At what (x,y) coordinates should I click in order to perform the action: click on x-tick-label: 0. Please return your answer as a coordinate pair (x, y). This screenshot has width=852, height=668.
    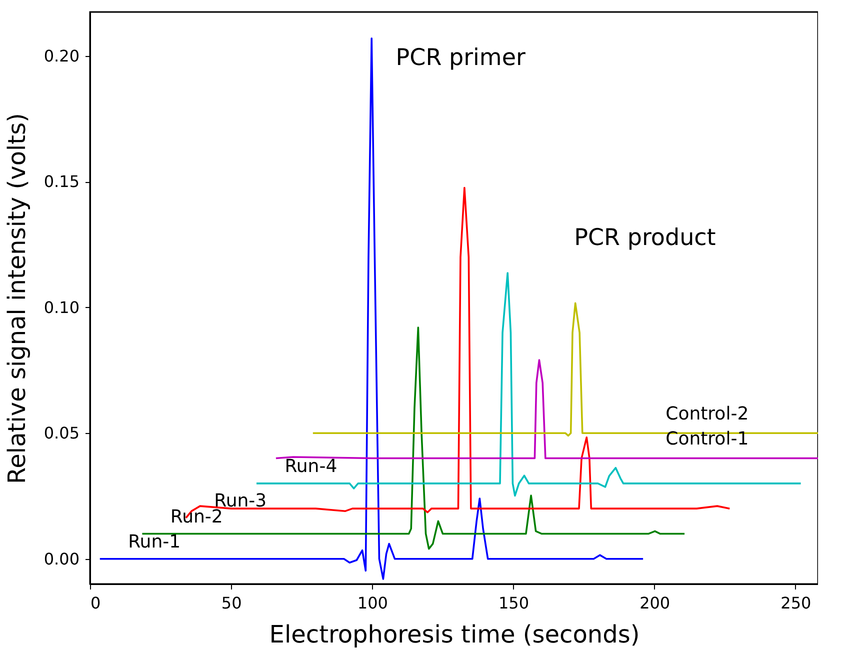
    Looking at the image, I should click on (95, 603).